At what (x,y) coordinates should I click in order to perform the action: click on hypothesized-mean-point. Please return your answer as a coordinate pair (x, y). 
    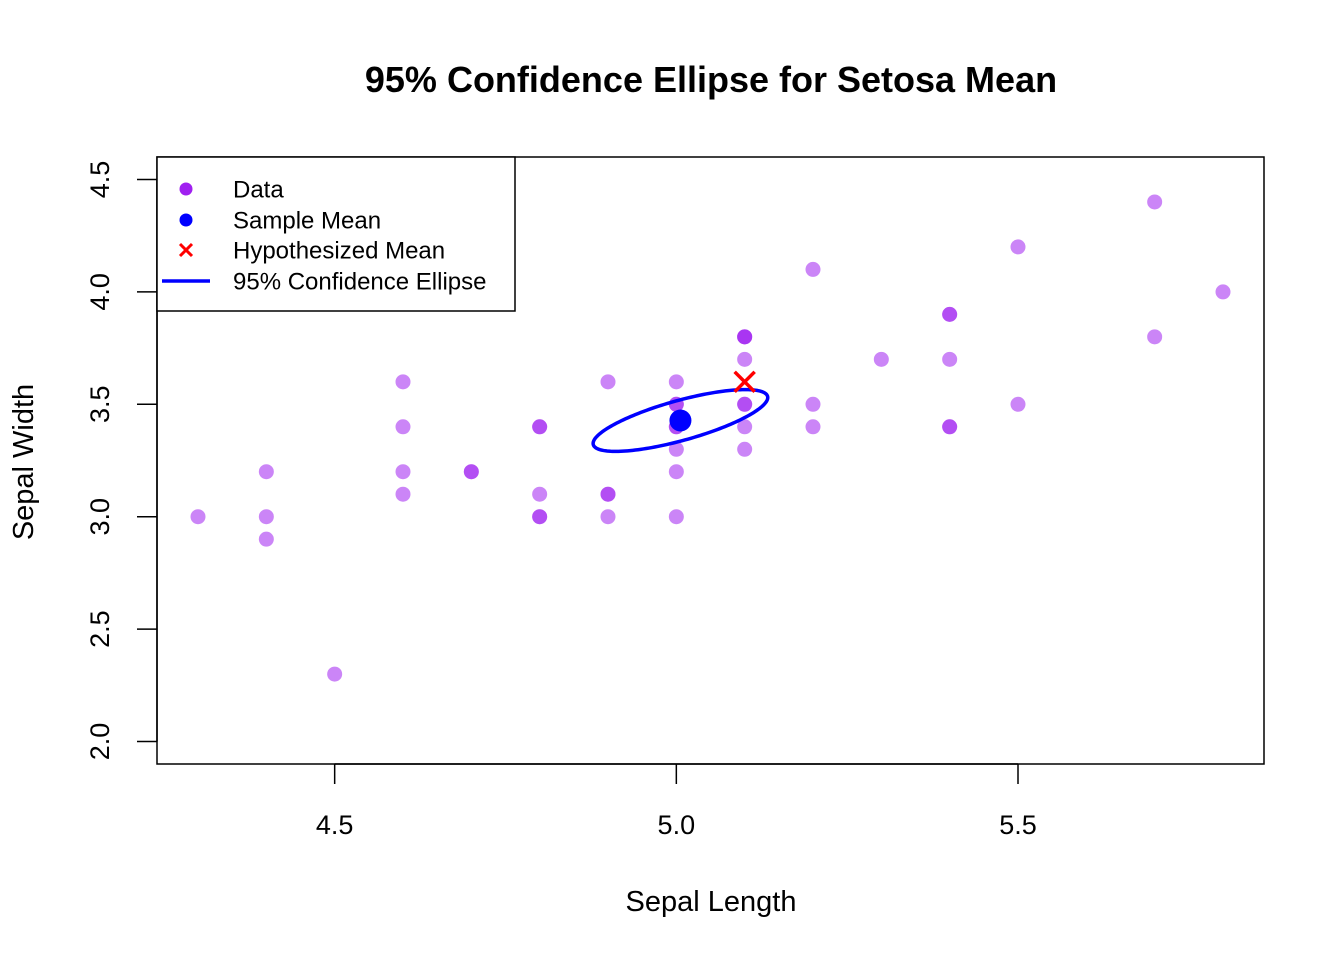
    Looking at the image, I should click on (744, 382).